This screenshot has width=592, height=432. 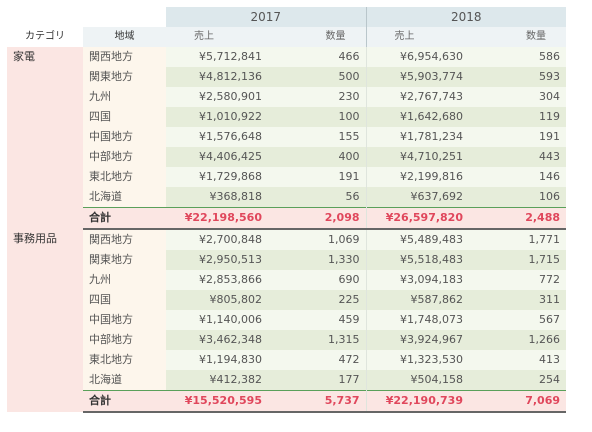 I want to click on sales-2018-cell: ¥6,954,630, so click(x=417, y=57).